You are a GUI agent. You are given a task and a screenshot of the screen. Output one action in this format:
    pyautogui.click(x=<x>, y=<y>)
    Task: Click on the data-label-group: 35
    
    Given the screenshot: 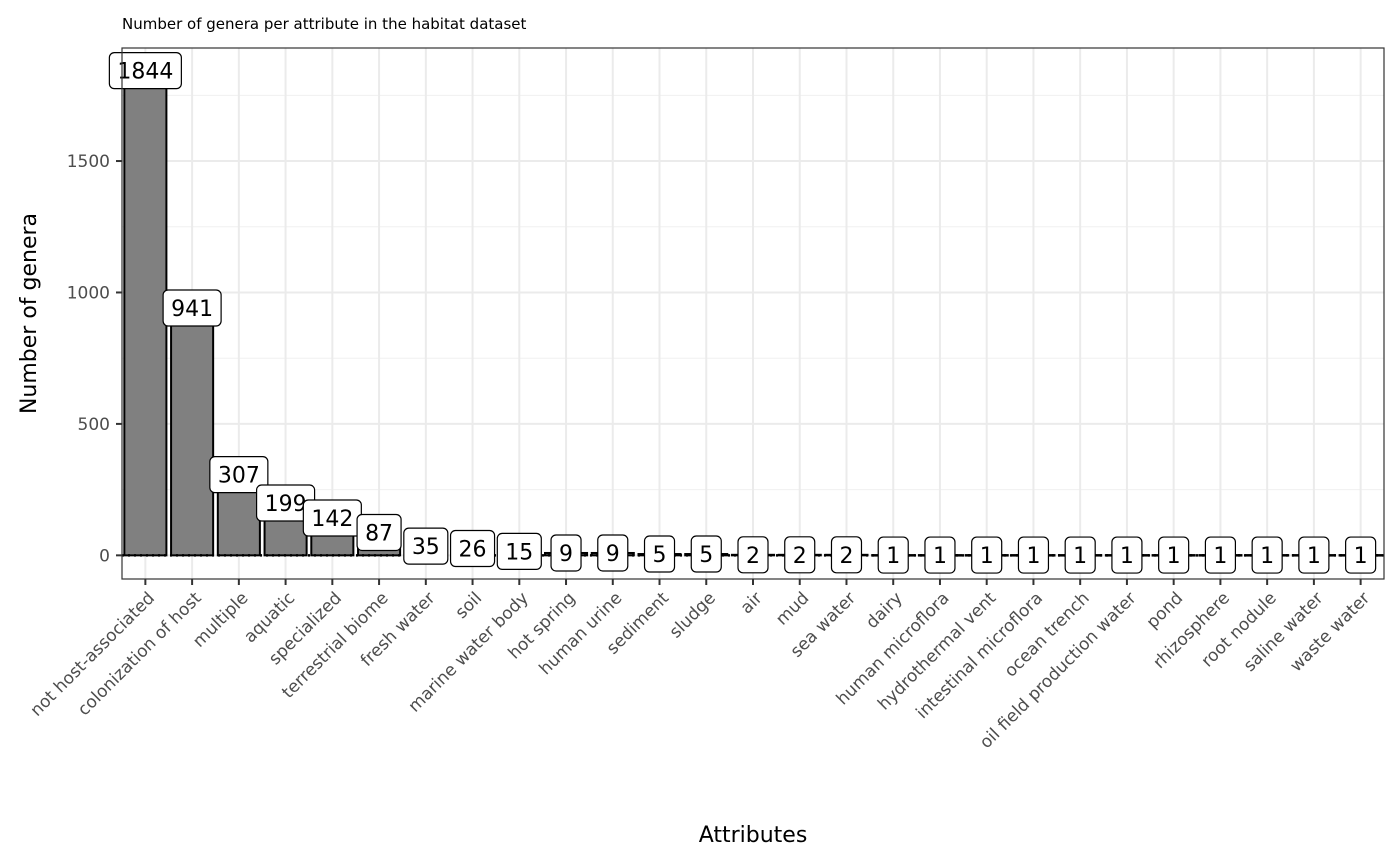 What is the action you would take?
    pyautogui.click(x=426, y=546)
    